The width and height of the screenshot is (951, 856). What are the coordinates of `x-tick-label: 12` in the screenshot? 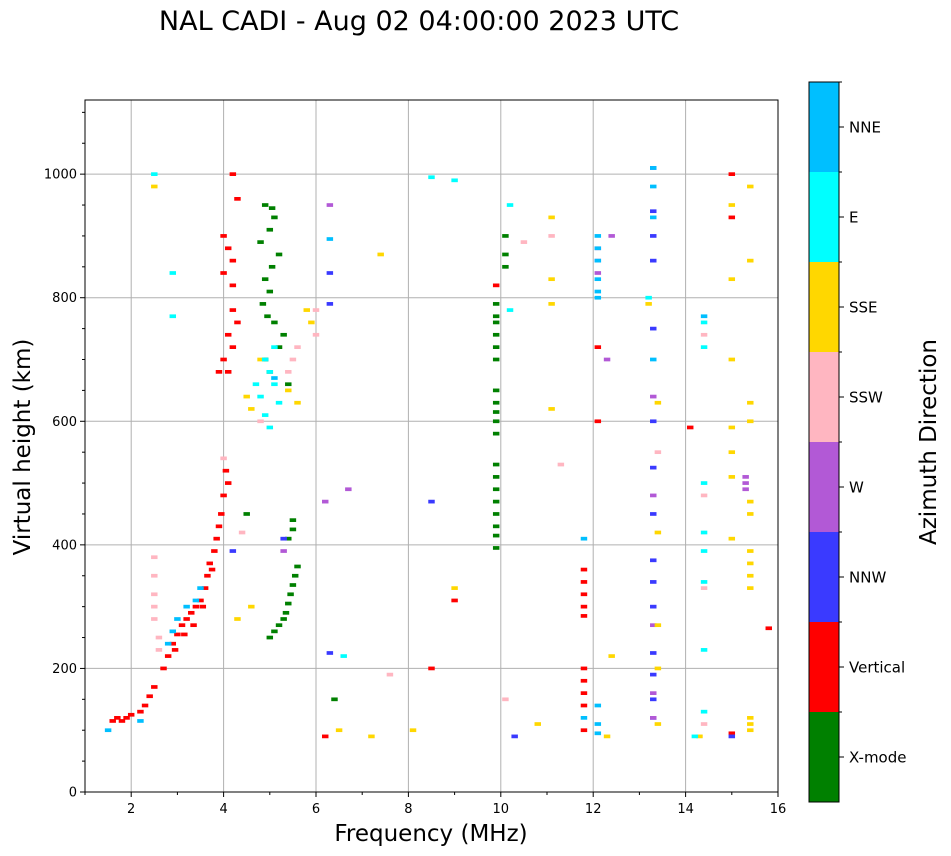 It's located at (593, 809).